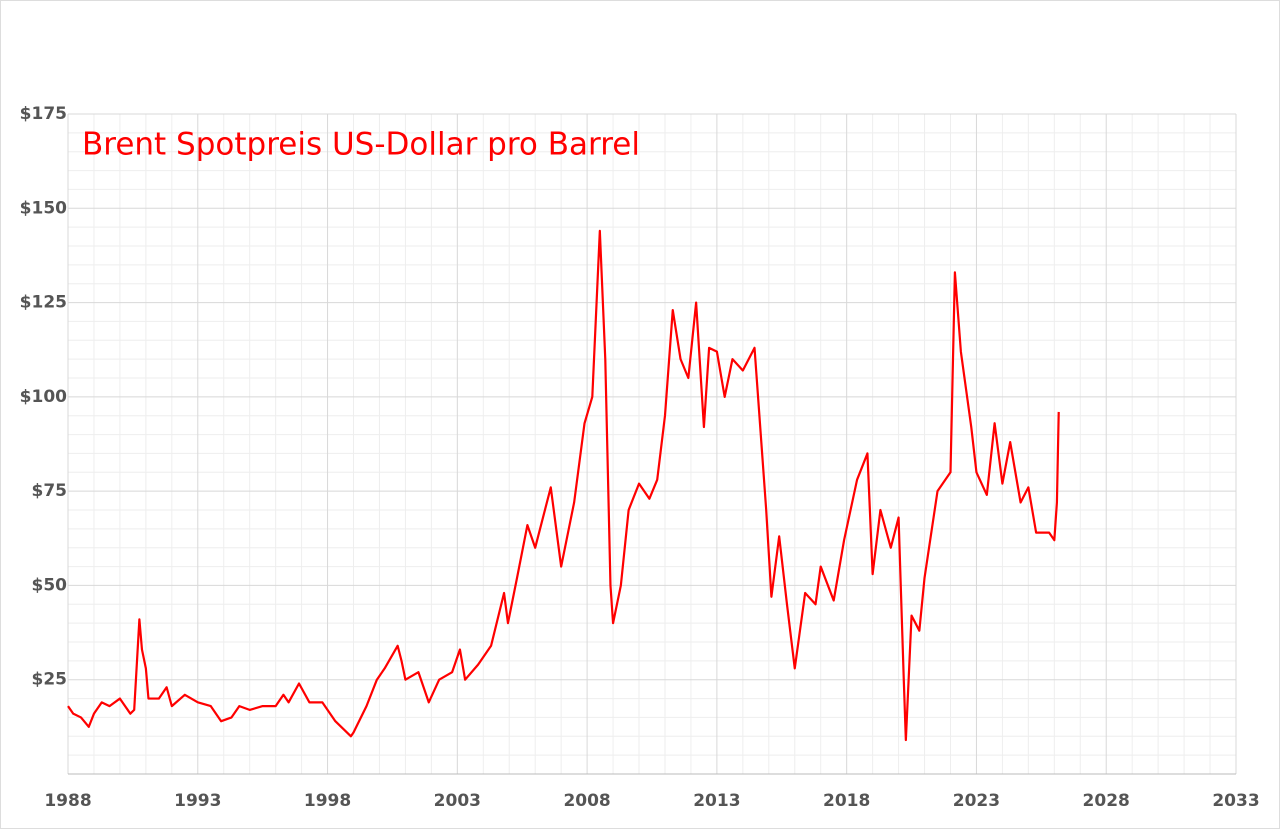 The width and height of the screenshot is (1280, 829). Describe the element at coordinates (50, 680) in the screenshot. I see `y-tick-label: $25` at that location.